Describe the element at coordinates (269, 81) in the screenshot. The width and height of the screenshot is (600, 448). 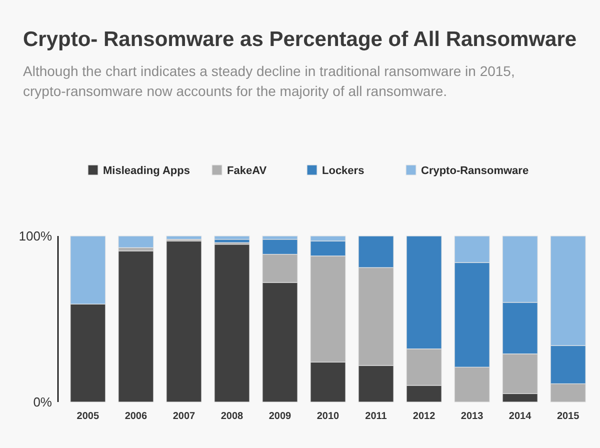
I see `chart-subtitle: Although the chart indicates a steady decline in traditional ransomware in 2015, crypto-ransomware now accounts for the majority of all ransomware.` at that location.